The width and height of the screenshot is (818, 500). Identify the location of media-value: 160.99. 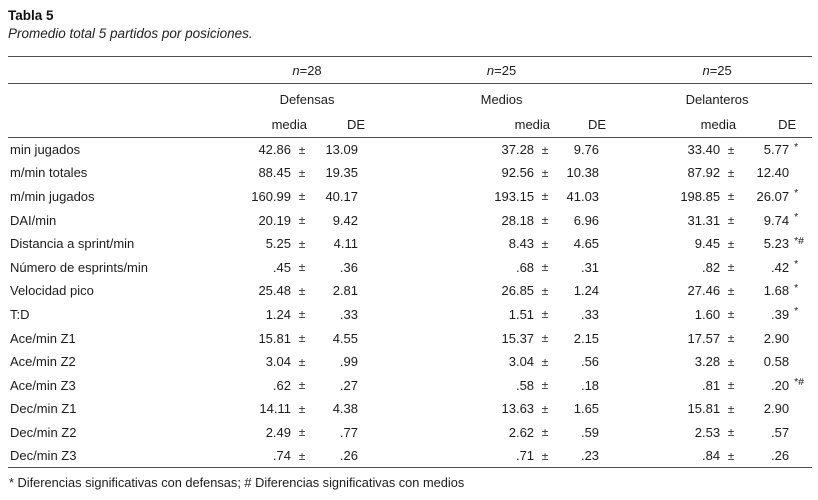
(271, 196).